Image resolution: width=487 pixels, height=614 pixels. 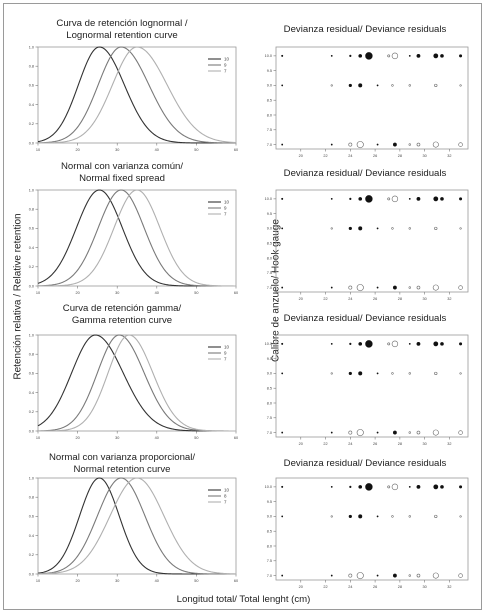 What do you see at coordinates (225, 208) in the screenshot?
I see `legend-label: 9` at bounding box center [225, 208].